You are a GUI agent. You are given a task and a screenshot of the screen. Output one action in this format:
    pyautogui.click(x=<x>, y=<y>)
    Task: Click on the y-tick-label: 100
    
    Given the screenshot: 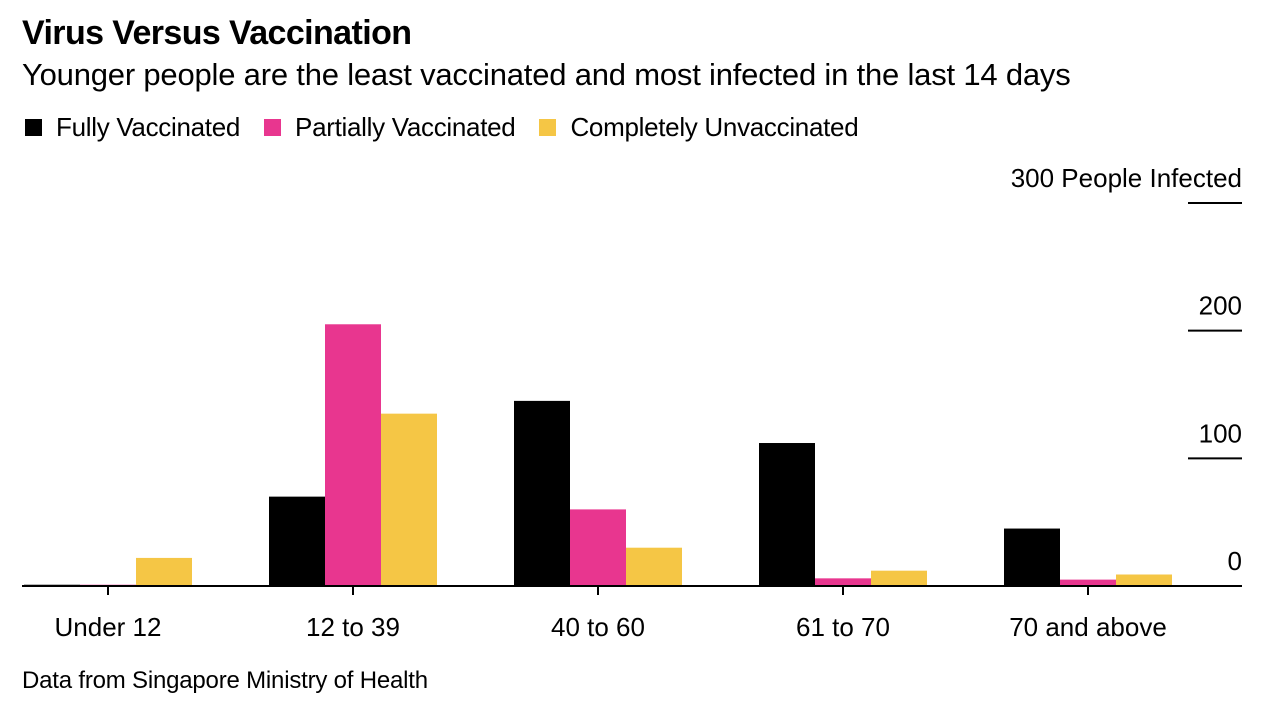 What is the action you would take?
    pyautogui.click(x=1220, y=433)
    